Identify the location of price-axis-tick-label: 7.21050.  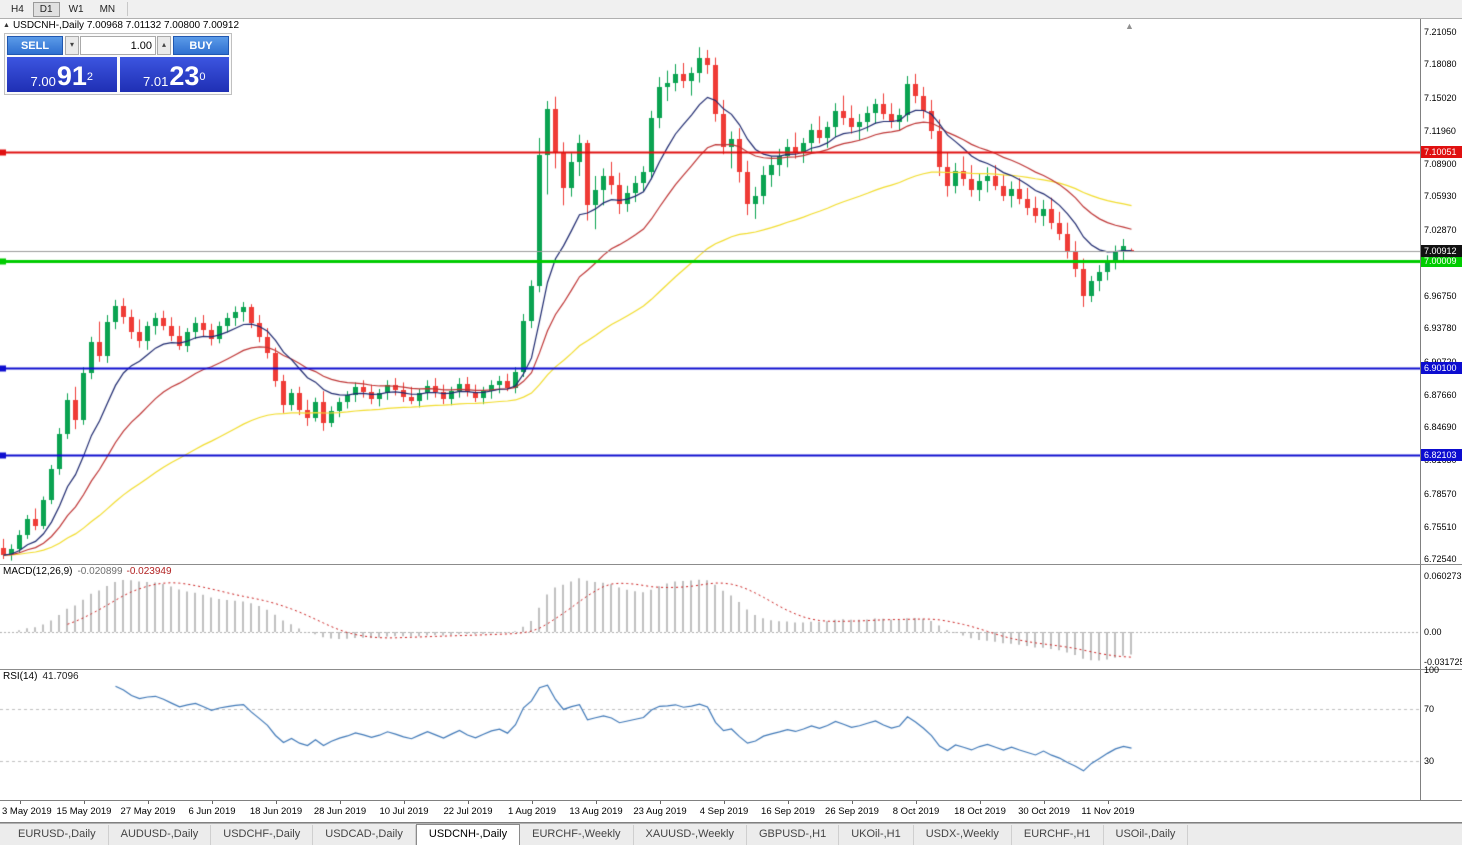
(1440, 32).